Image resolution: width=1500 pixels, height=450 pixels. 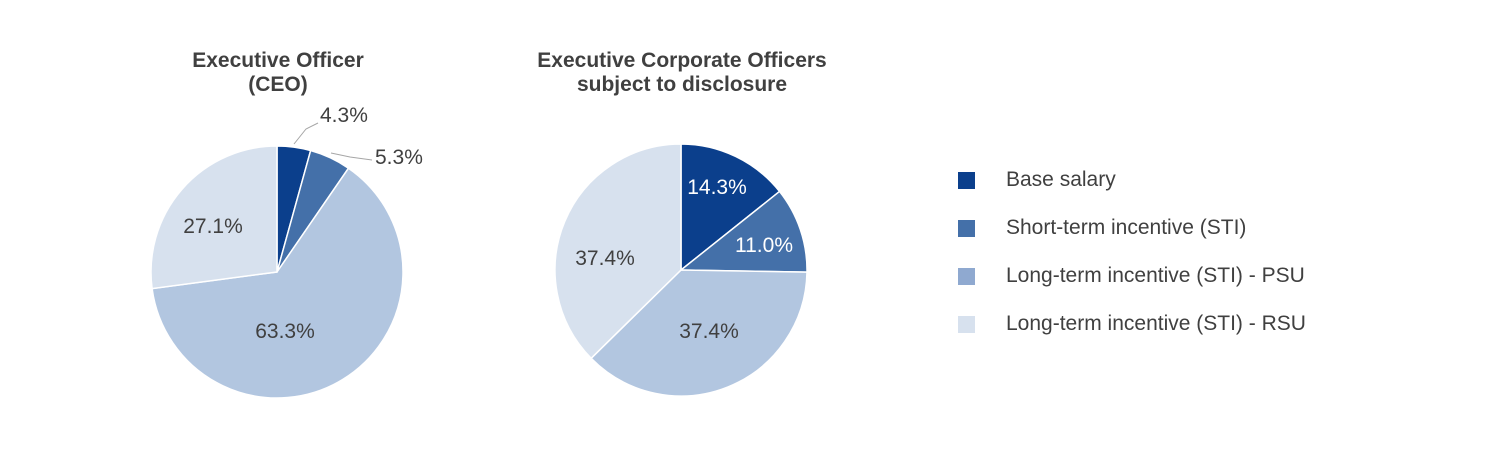 I want to click on legend-label: Base salary, so click(x=1061, y=179).